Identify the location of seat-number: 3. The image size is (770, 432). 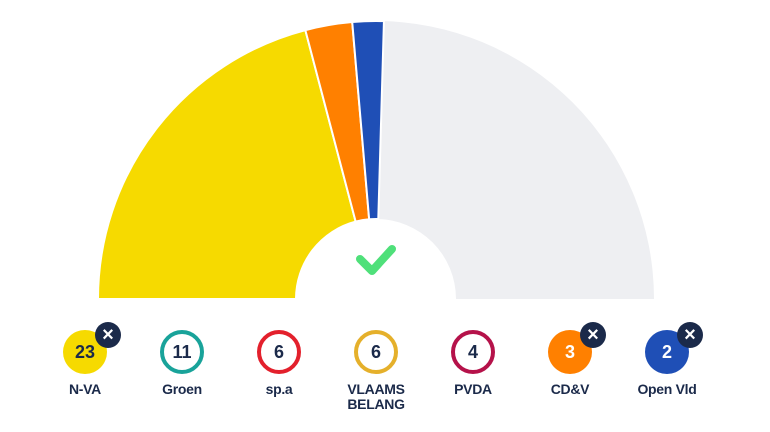
(569, 351).